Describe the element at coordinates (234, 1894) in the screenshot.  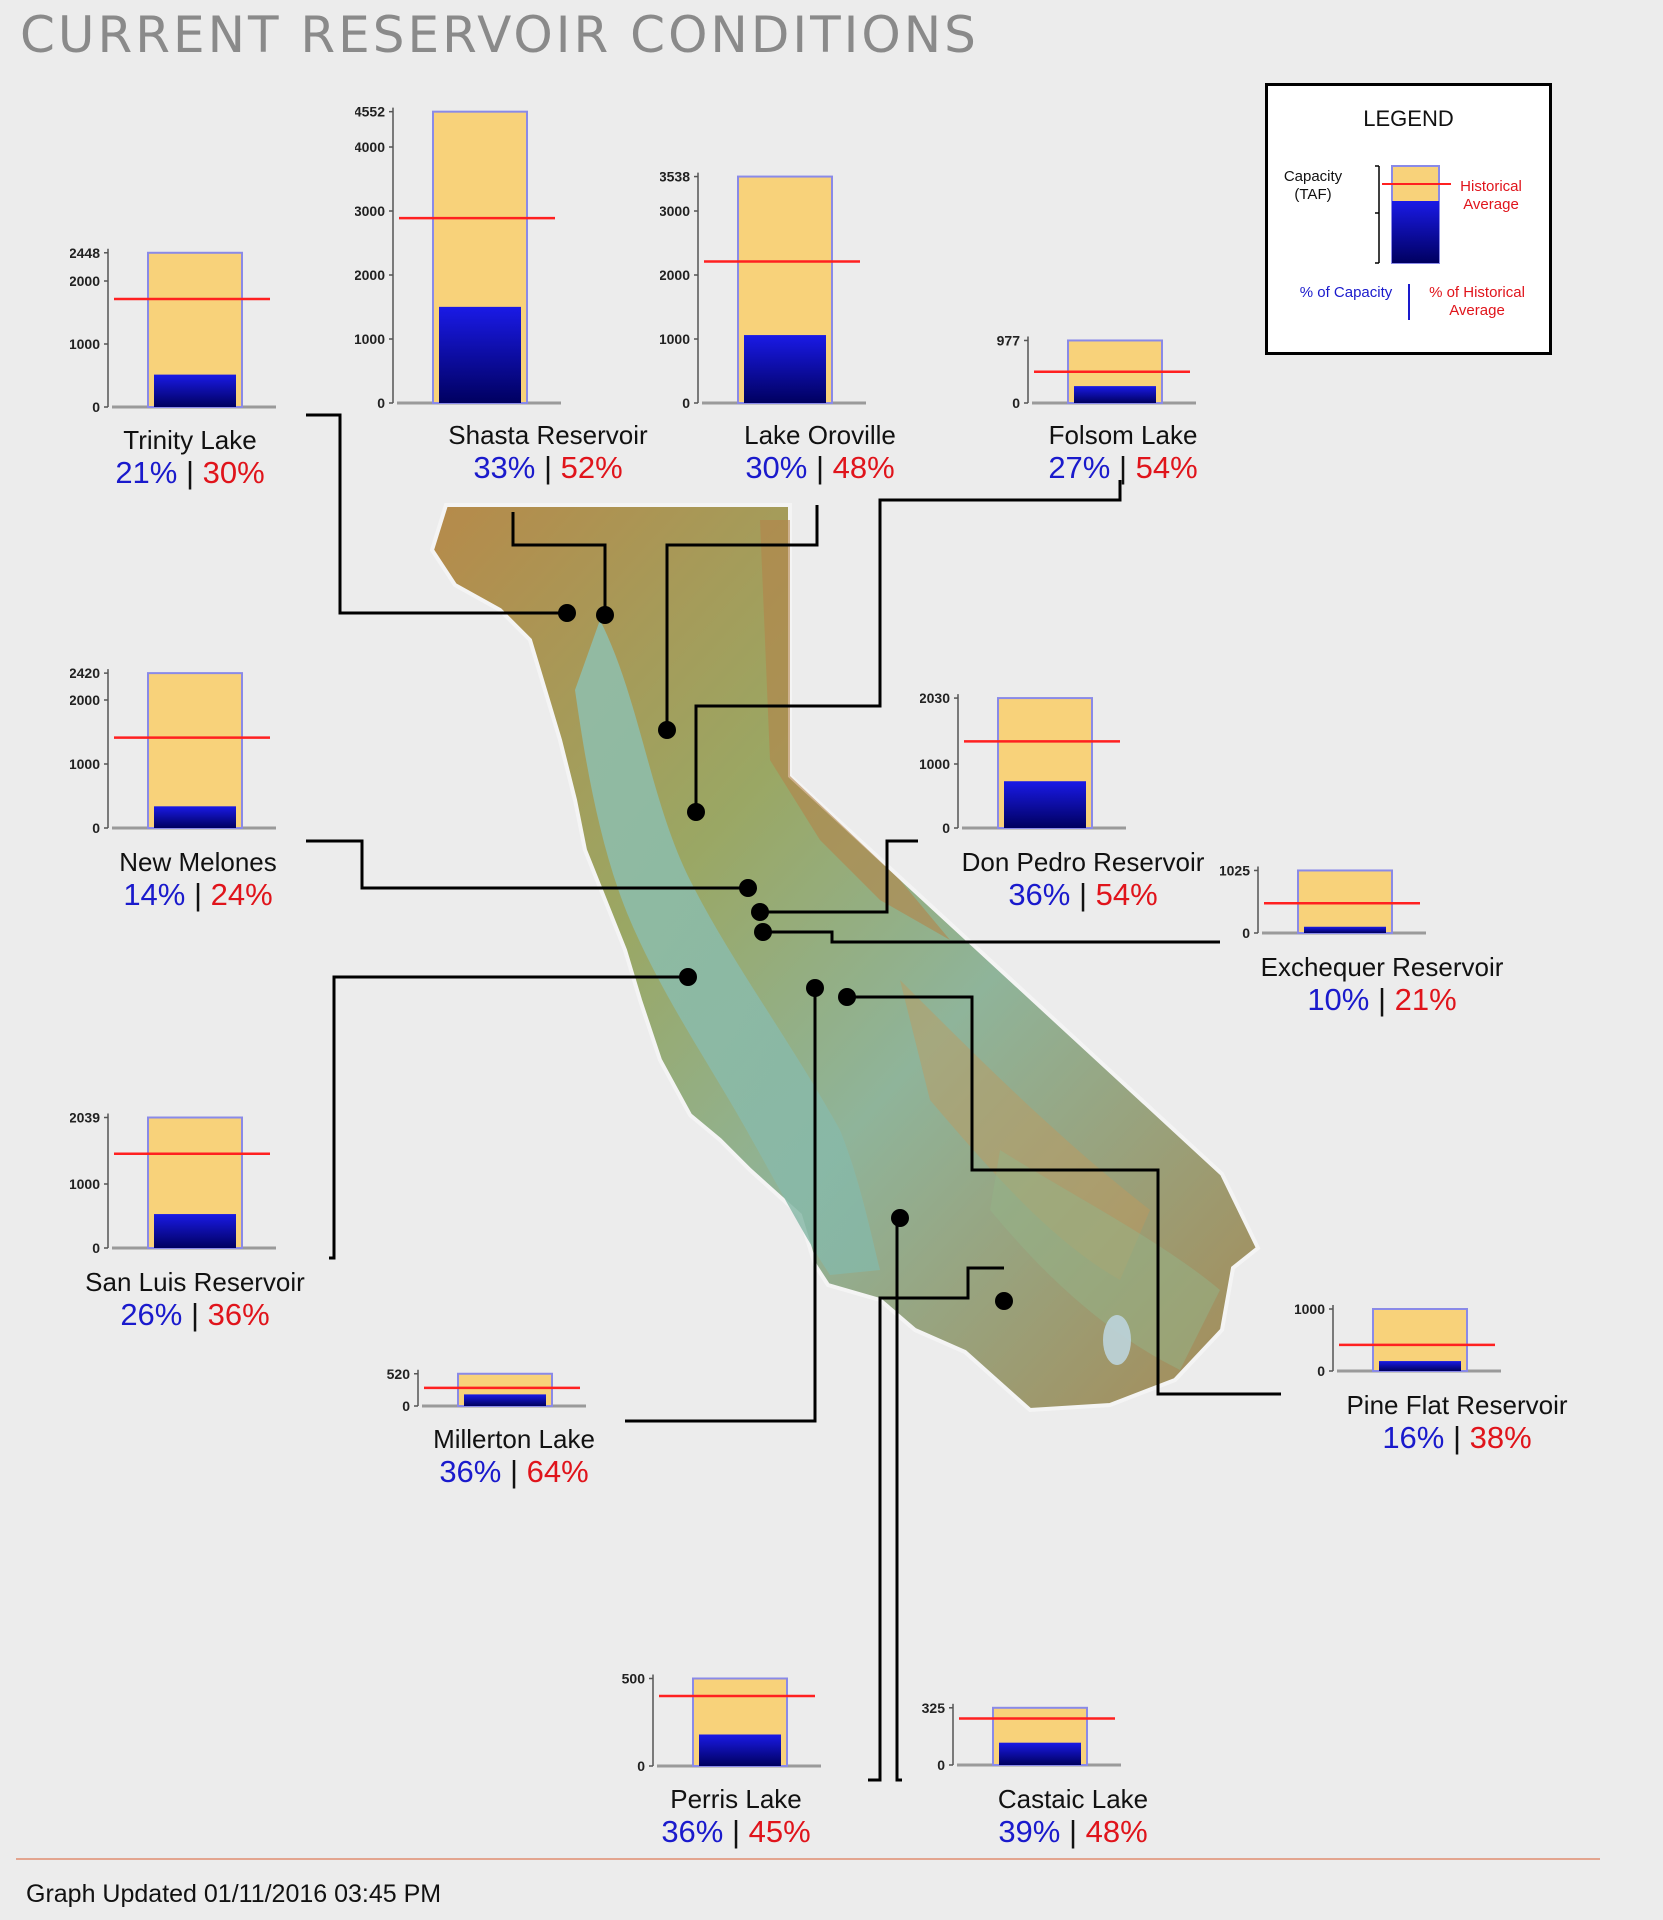
I see `last-updated-text: Graph Updated 01/11/2016 03:45 PM` at that location.